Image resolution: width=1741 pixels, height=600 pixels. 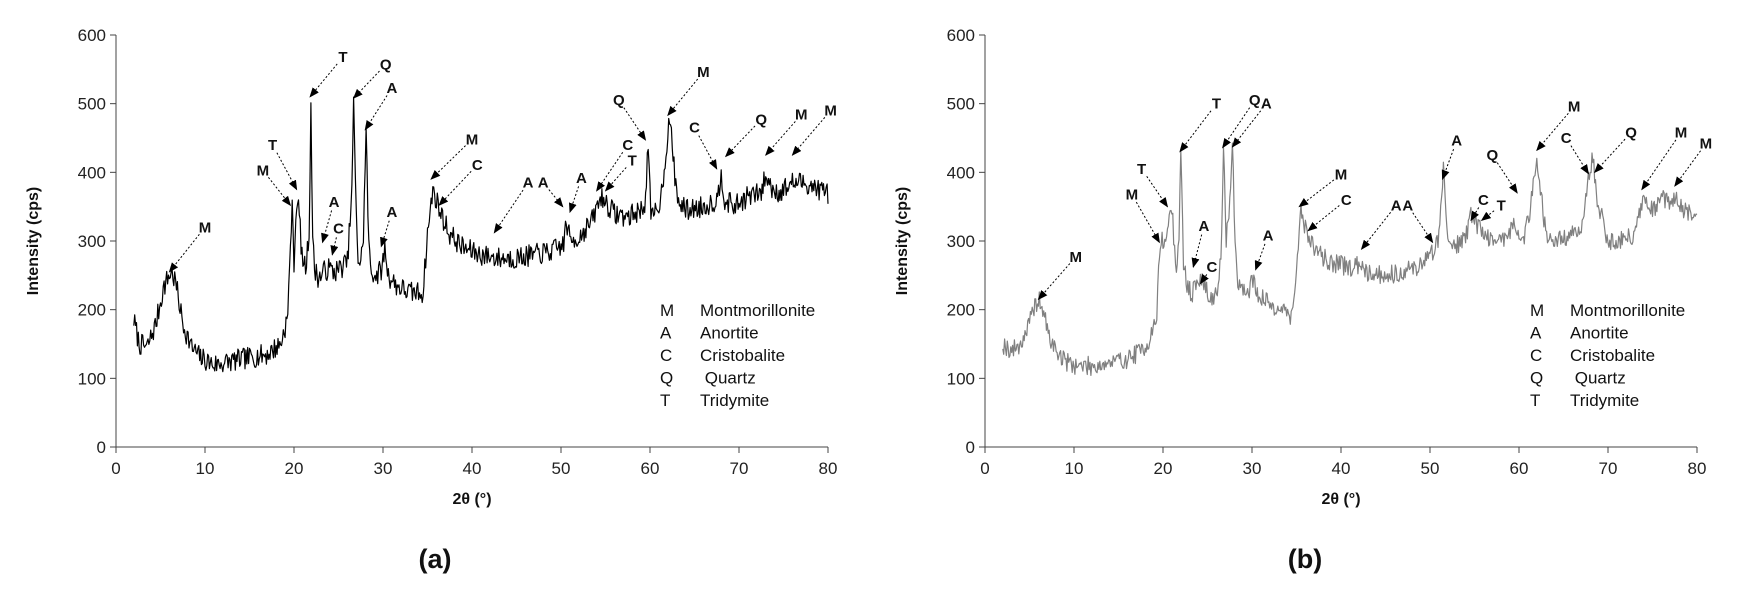 I want to click on y-tick-label: 200, so click(x=961, y=310).